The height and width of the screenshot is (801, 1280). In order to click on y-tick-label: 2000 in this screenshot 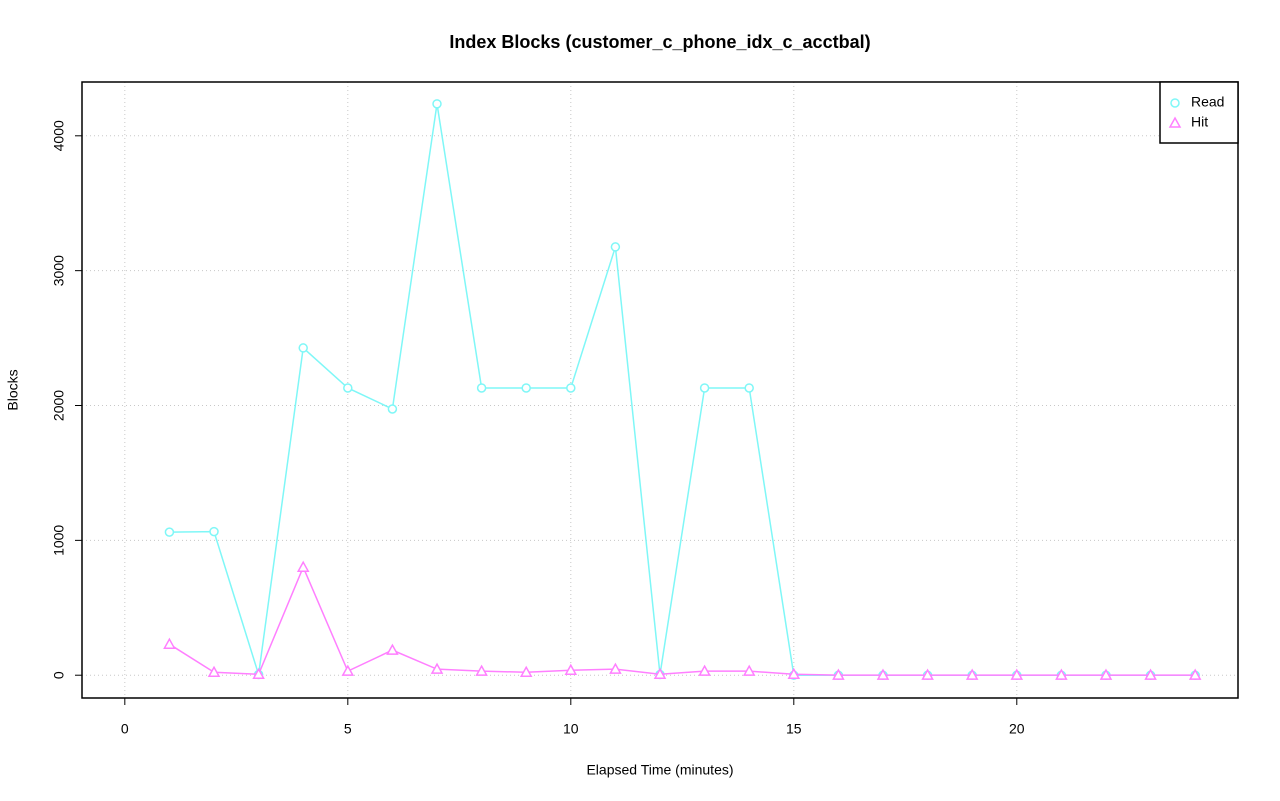, I will do `click(59, 405)`.